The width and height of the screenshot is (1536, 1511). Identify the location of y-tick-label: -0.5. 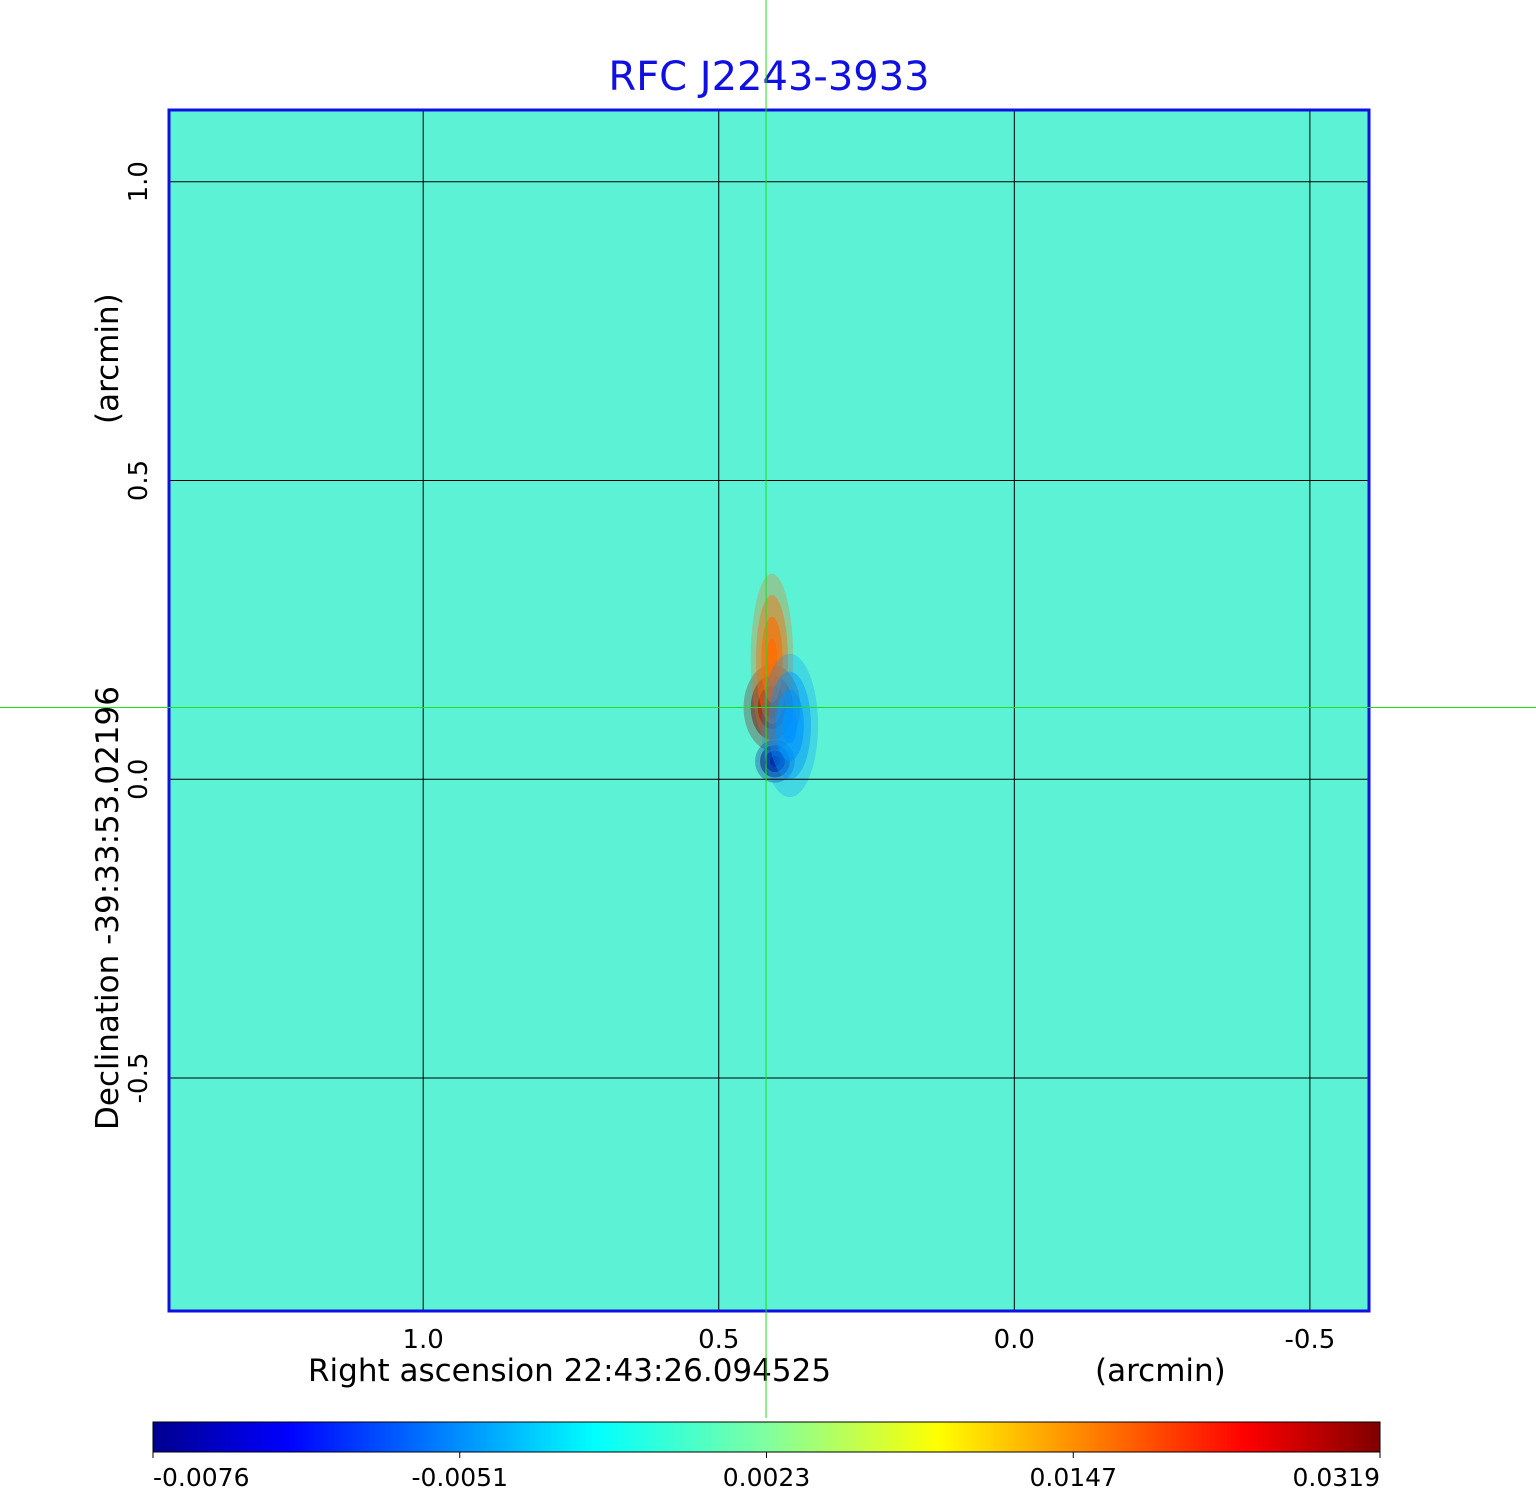
(139, 1078).